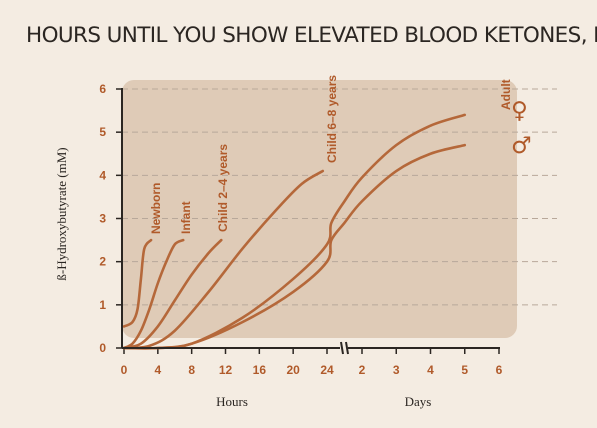 This screenshot has width=597, height=428. Describe the element at coordinates (312, 362) in the screenshot. I see `x-tick-labels: 0 4 8 12 16 20 24 2 3 4 5 6` at that location.